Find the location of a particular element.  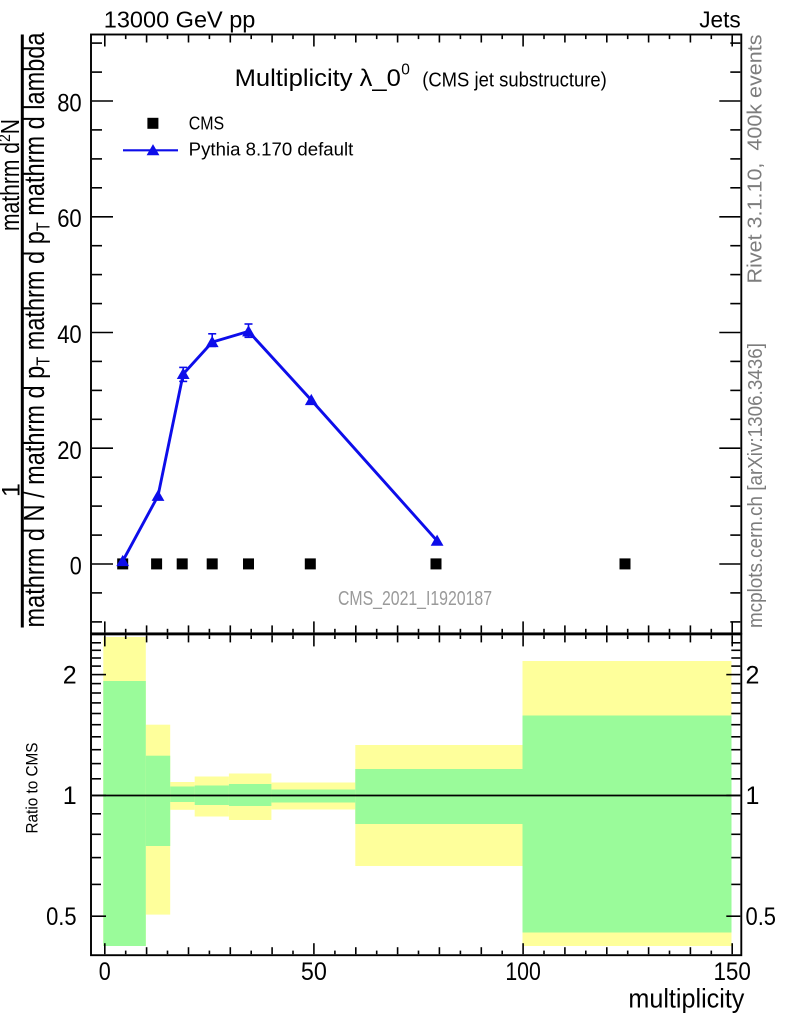

svg-text: 100 is located at coordinates (523, 972).